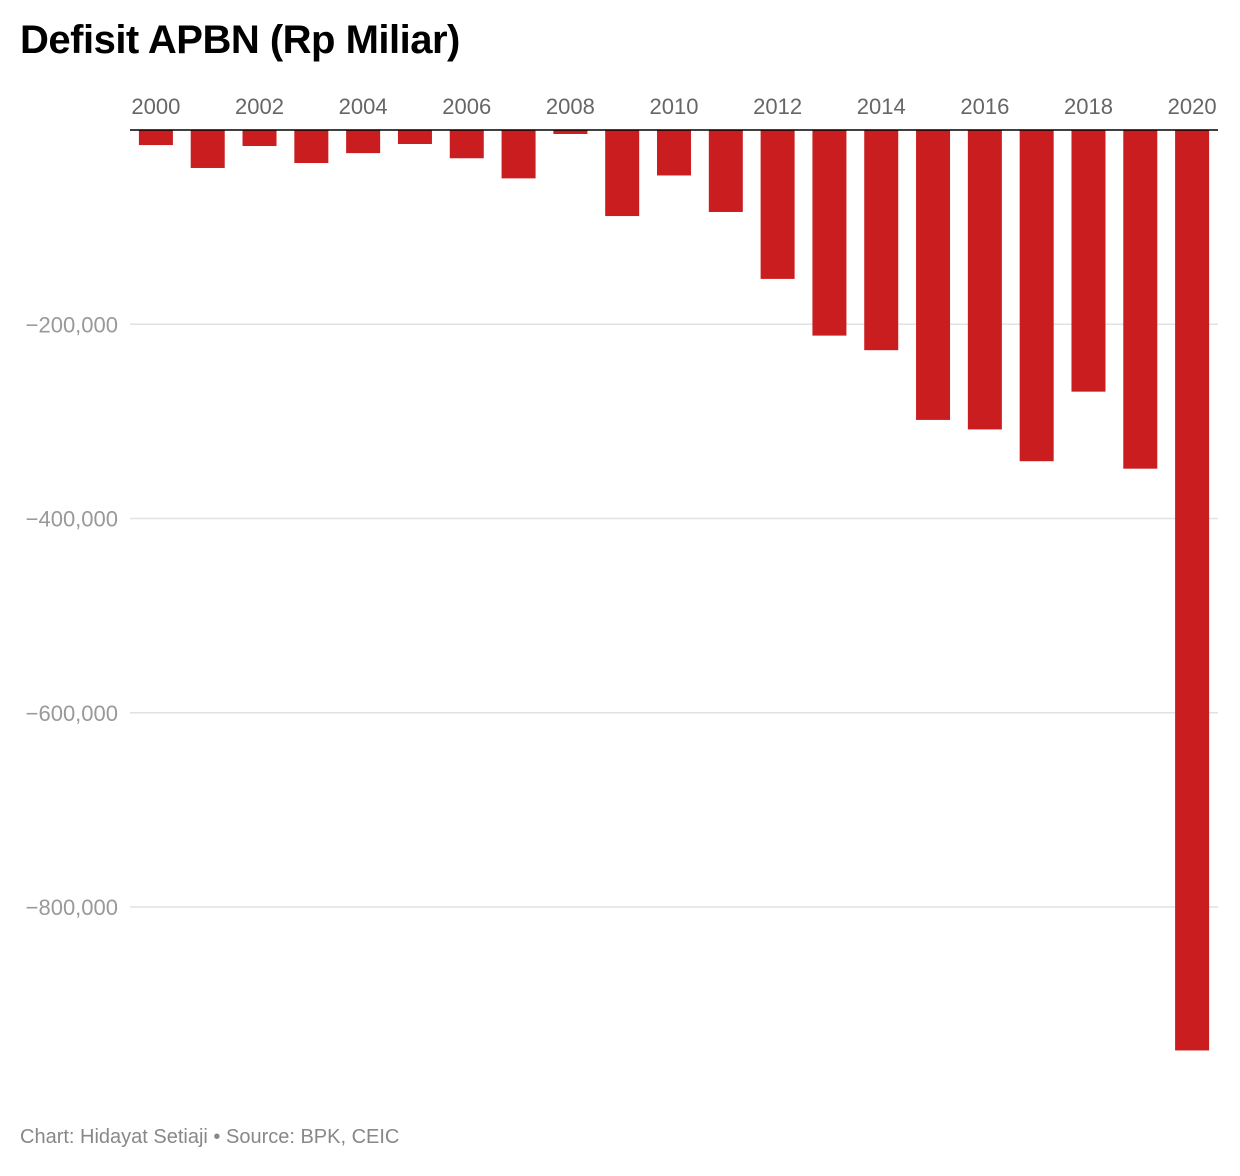 The height and width of the screenshot is (1176, 1240). What do you see at coordinates (881, 106) in the screenshot?
I see `x-tick-label: 2014` at bounding box center [881, 106].